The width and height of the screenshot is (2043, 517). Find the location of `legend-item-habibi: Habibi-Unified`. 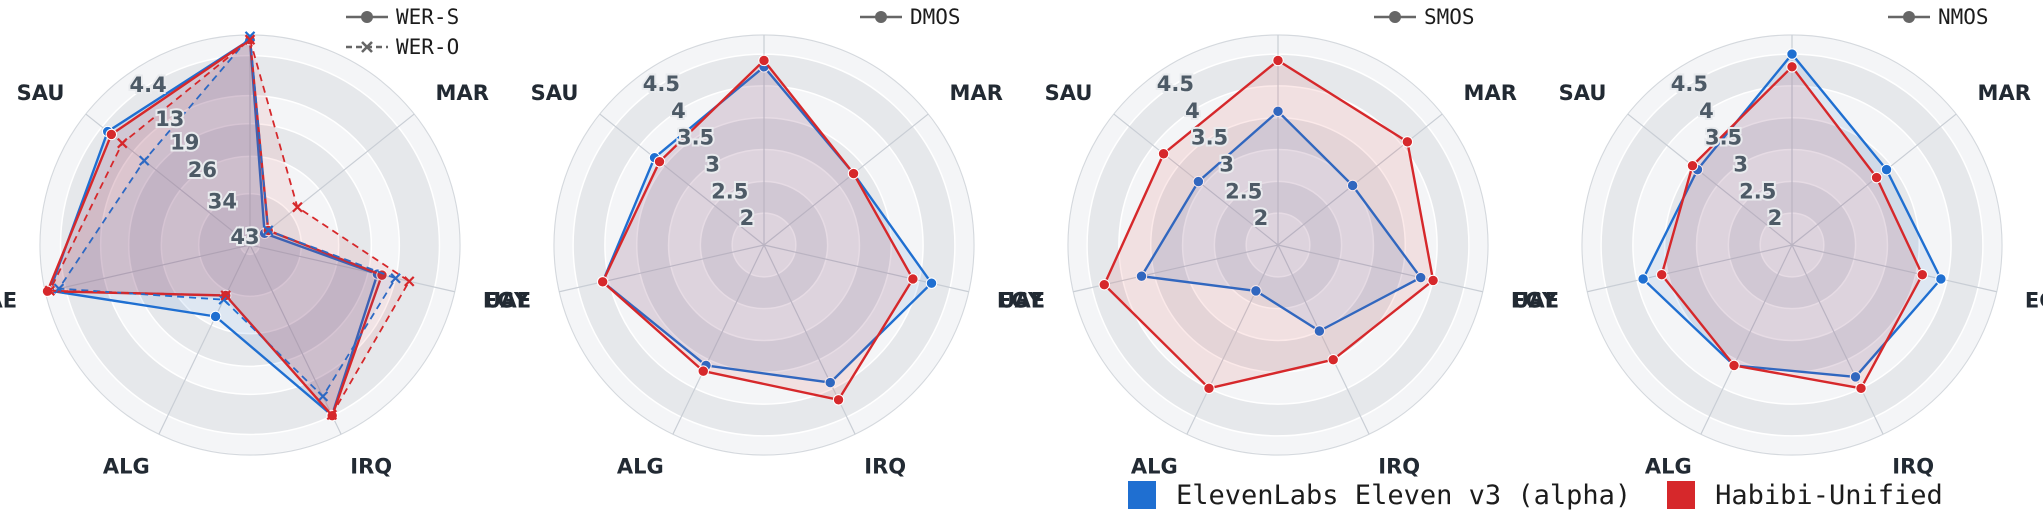

legend-item-habibi: Habibi-Unified is located at coordinates (1805, 495).